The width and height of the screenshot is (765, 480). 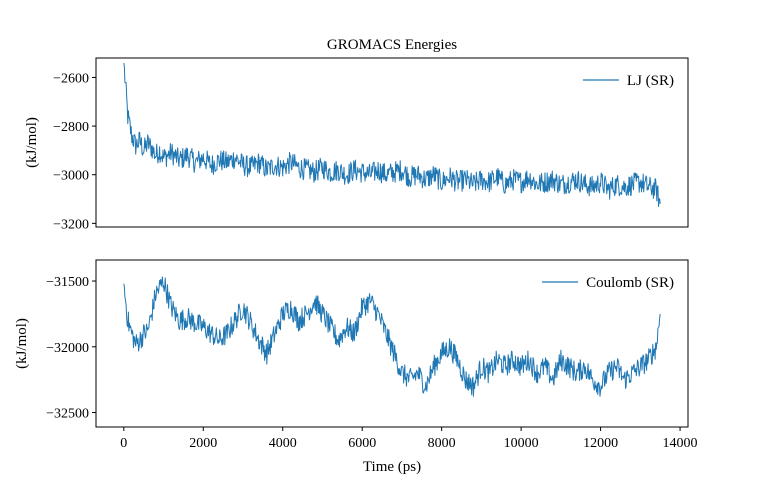 I want to click on legend-label: Coulomb (SR), so click(x=630, y=283).